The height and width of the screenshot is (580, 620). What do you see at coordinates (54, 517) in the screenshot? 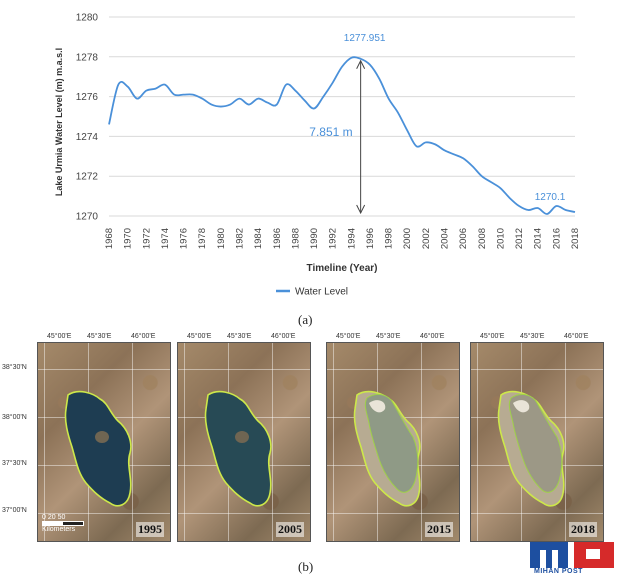
I see `scale-bar-ticks: 0 20 50` at bounding box center [54, 517].